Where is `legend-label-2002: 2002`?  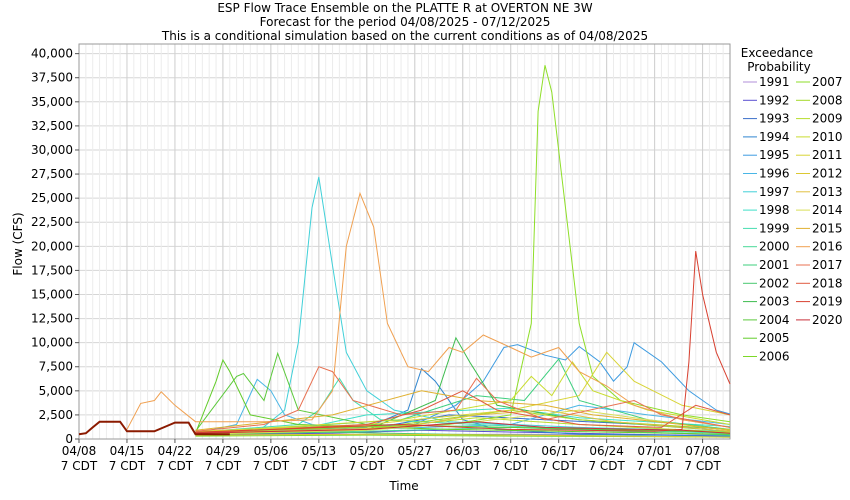 legend-label-2002: 2002 is located at coordinates (774, 283).